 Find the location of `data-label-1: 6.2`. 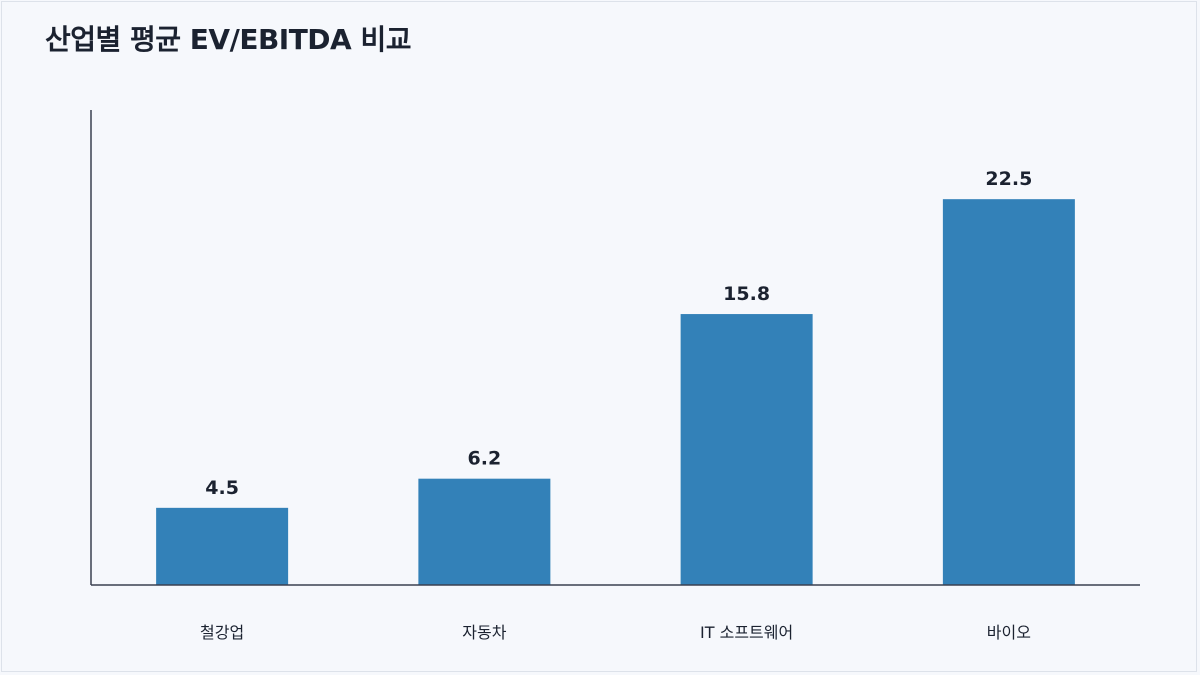

data-label-1: 6.2 is located at coordinates (485, 459).